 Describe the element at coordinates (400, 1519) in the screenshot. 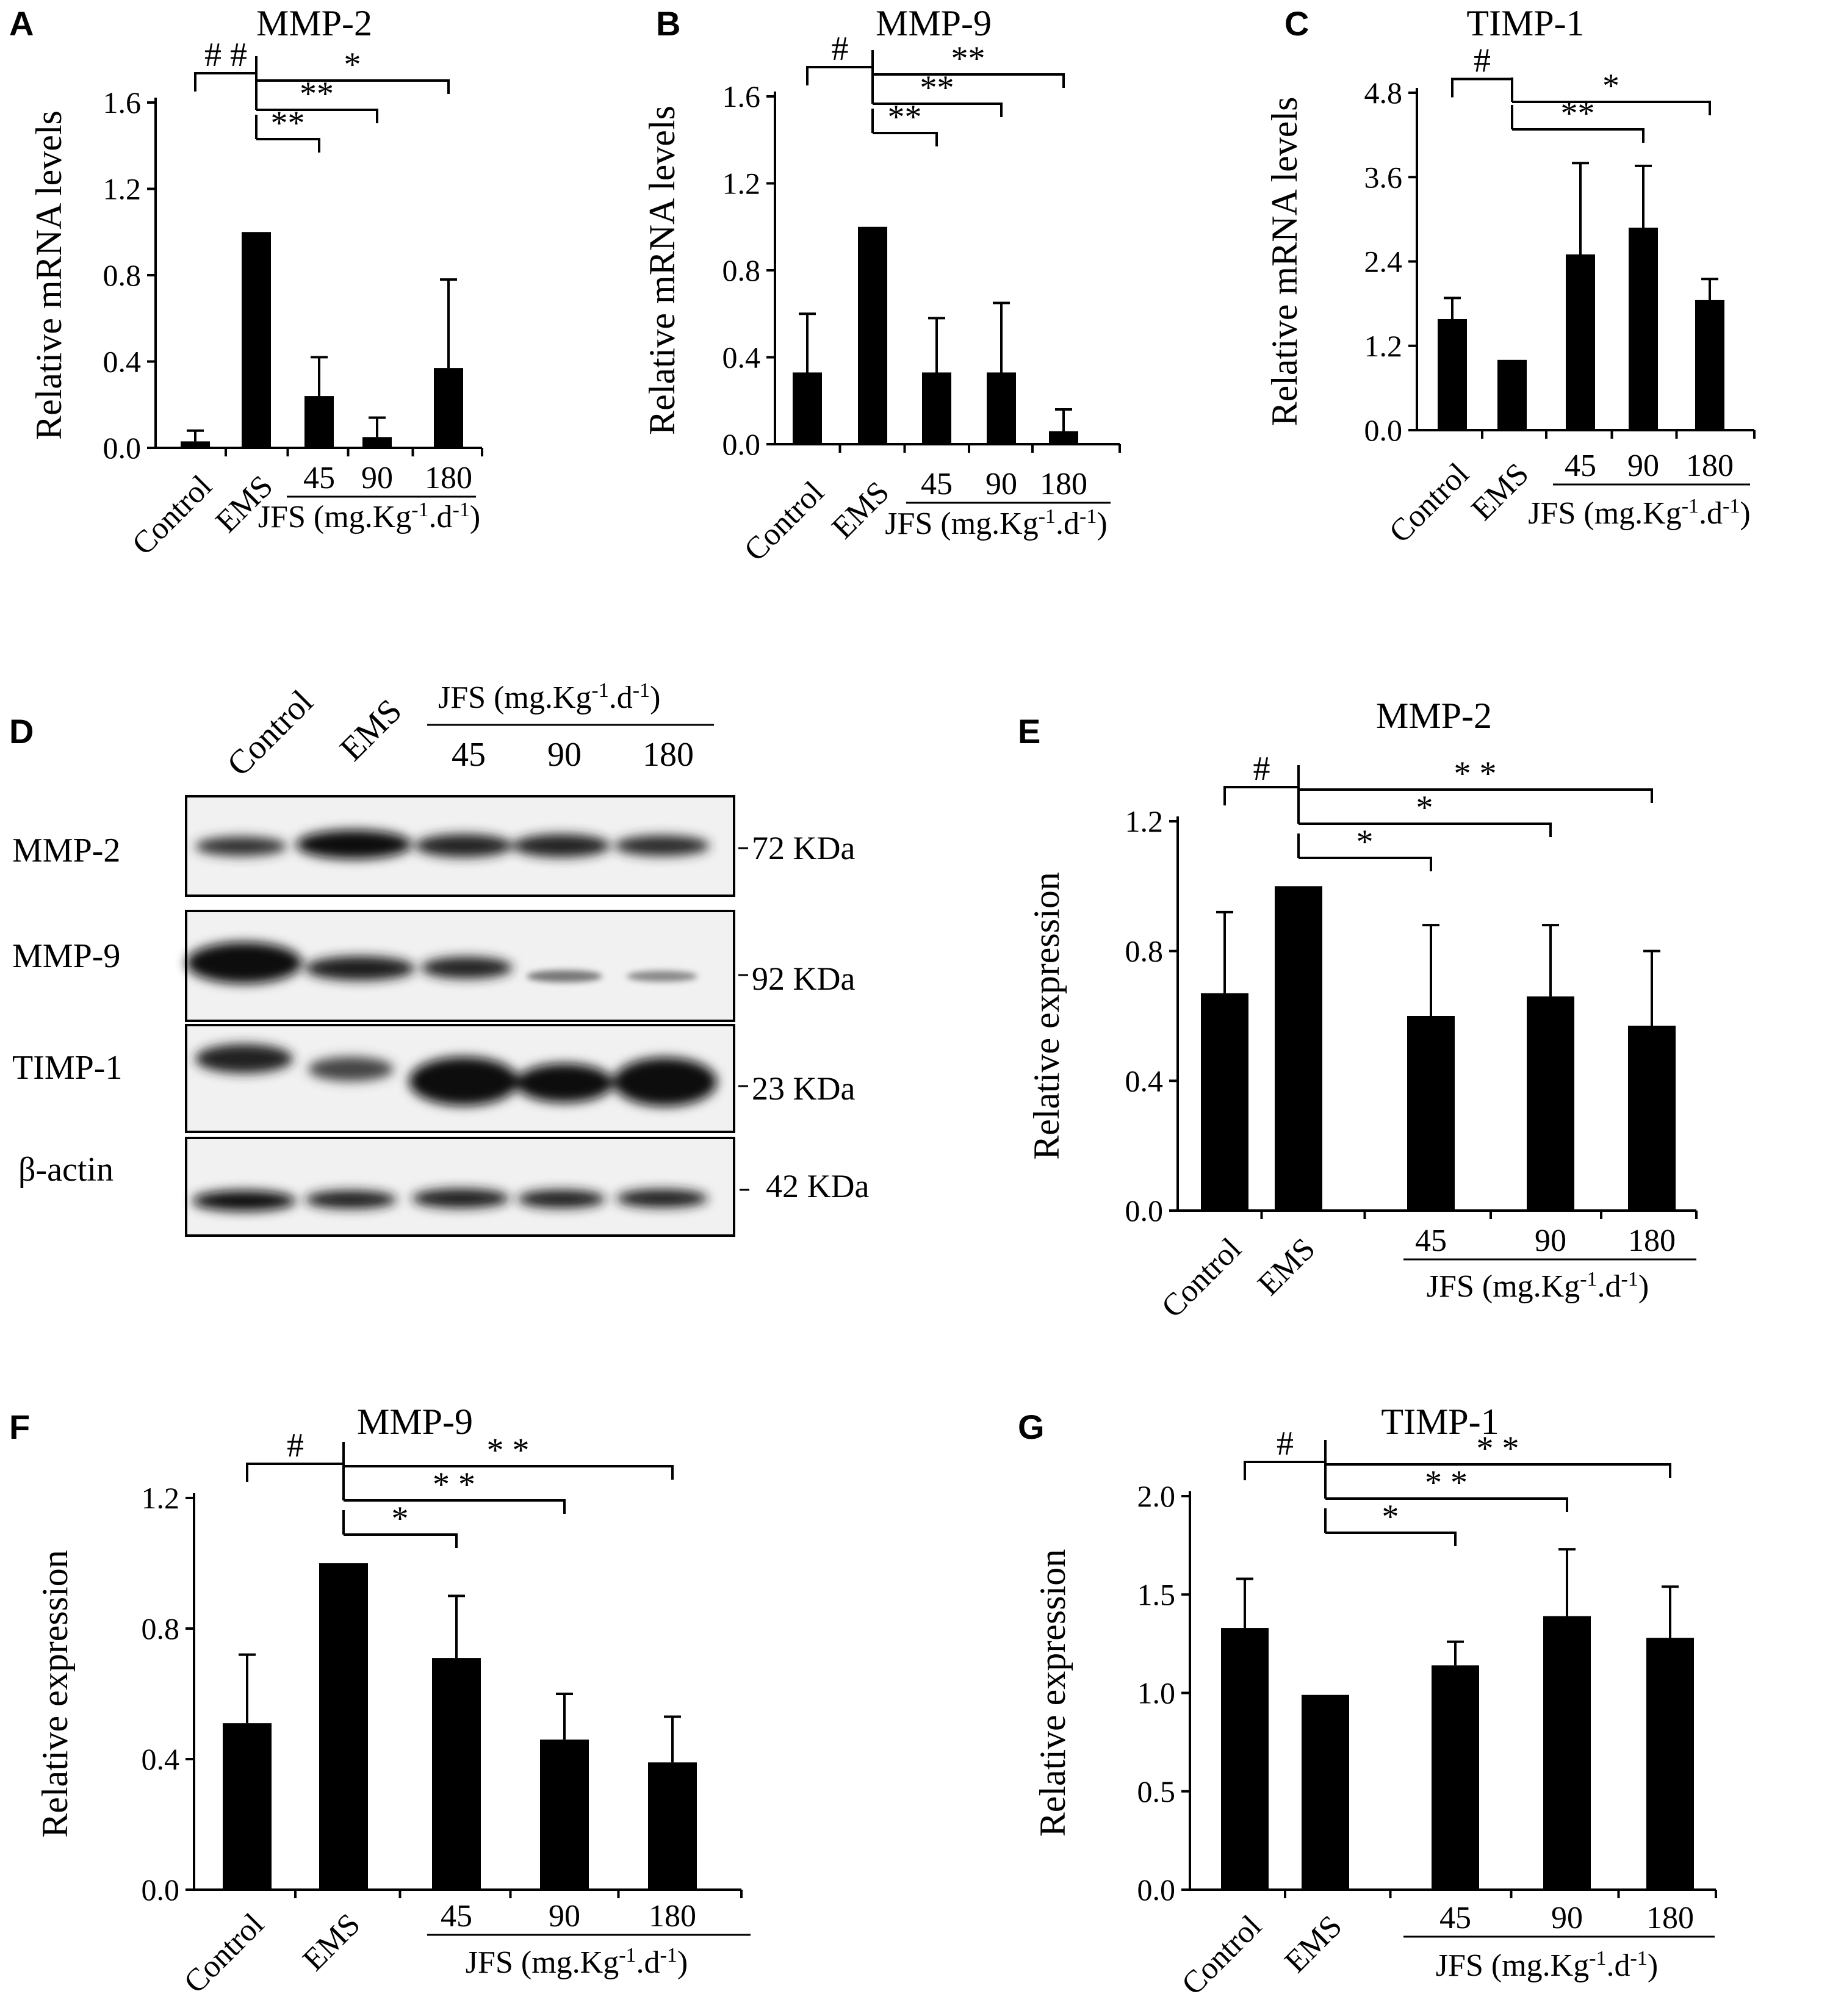

I see `chart-f-sig-star: *` at that location.